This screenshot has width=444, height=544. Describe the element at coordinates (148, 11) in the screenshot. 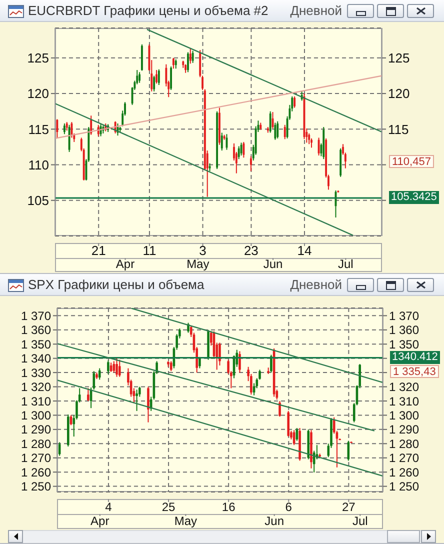

I see `chart-title: EUCRBRDT Графики цены и объема #2` at that location.